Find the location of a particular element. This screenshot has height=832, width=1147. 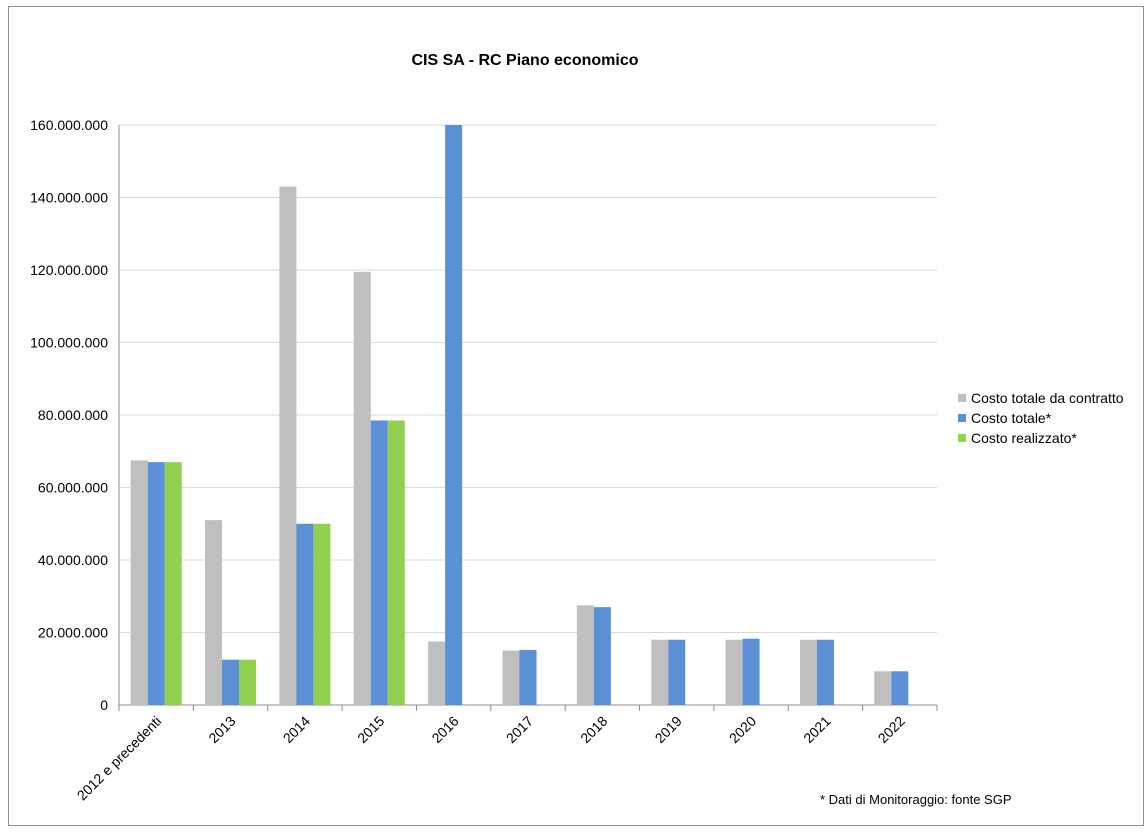

legend-item: Costo totale da contratto is located at coordinates (1041, 398).